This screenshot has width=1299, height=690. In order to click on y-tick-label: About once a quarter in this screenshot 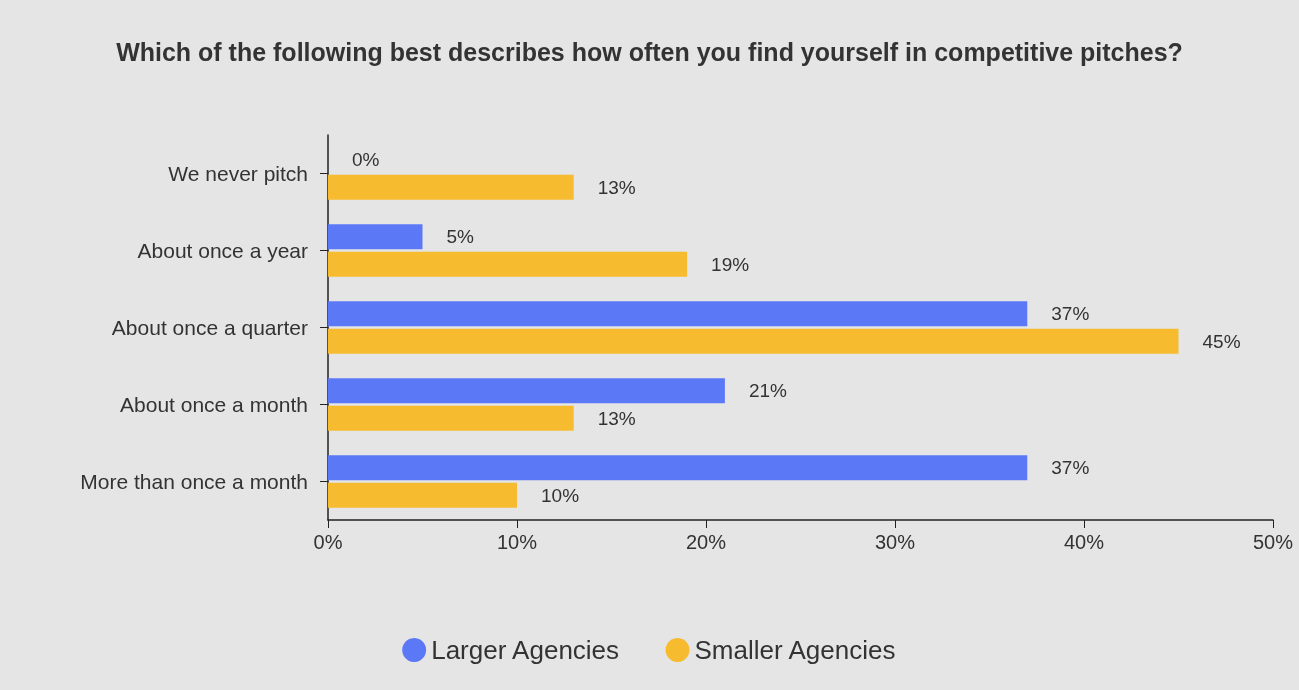, I will do `click(209, 327)`.